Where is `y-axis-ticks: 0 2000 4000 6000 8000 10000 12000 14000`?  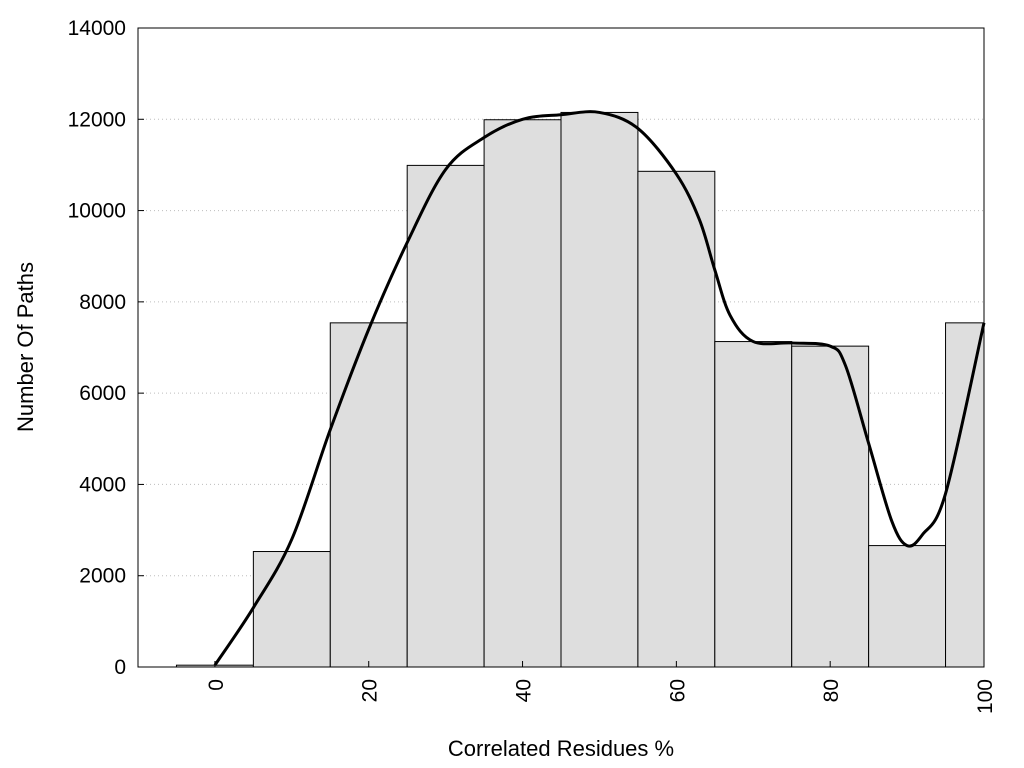 y-axis-ticks: 0 2000 4000 6000 8000 10000 12000 14000 is located at coordinates (106, 348).